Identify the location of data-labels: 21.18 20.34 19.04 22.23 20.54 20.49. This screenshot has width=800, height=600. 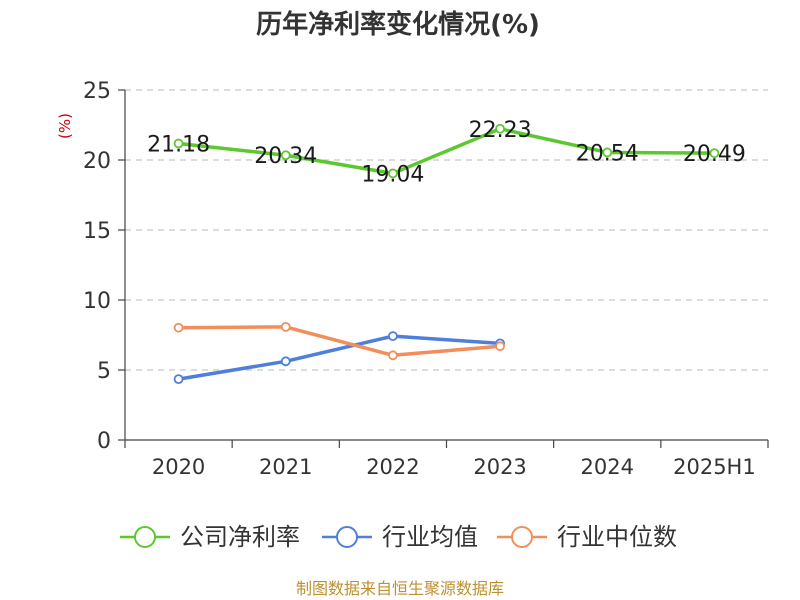
(446, 153).